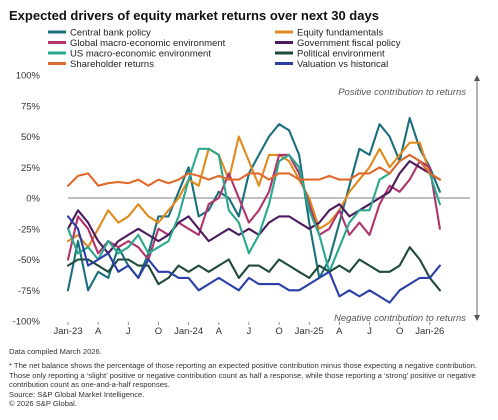  Describe the element at coordinates (31, 168) in the screenshot. I see `y-tick-label: 25%` at that location.